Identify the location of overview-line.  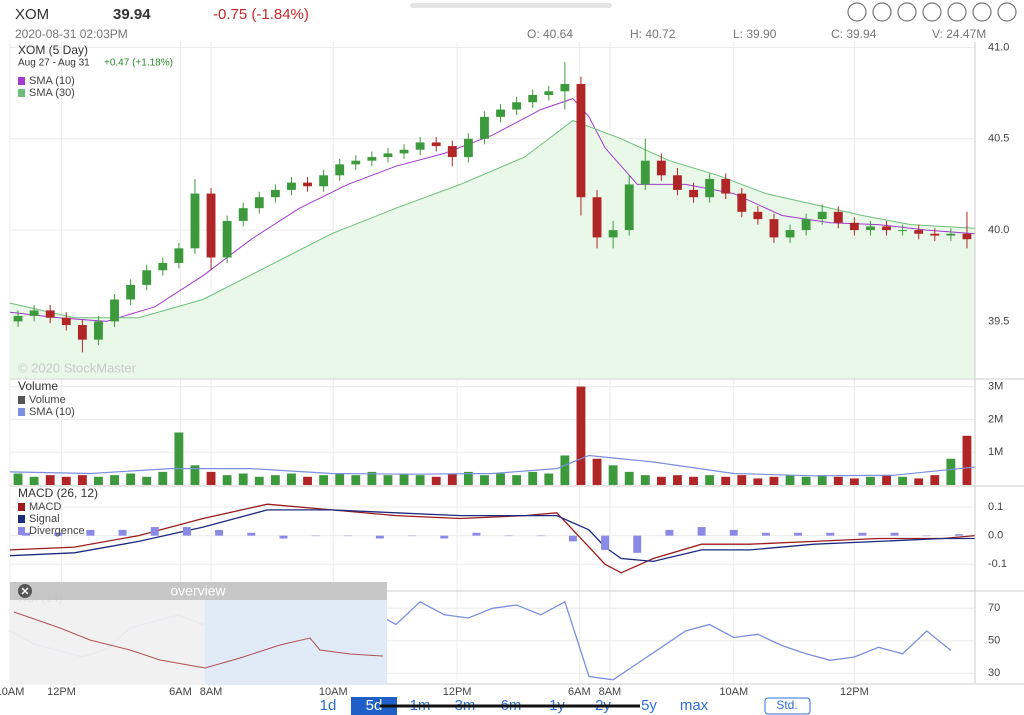
(198, 640).